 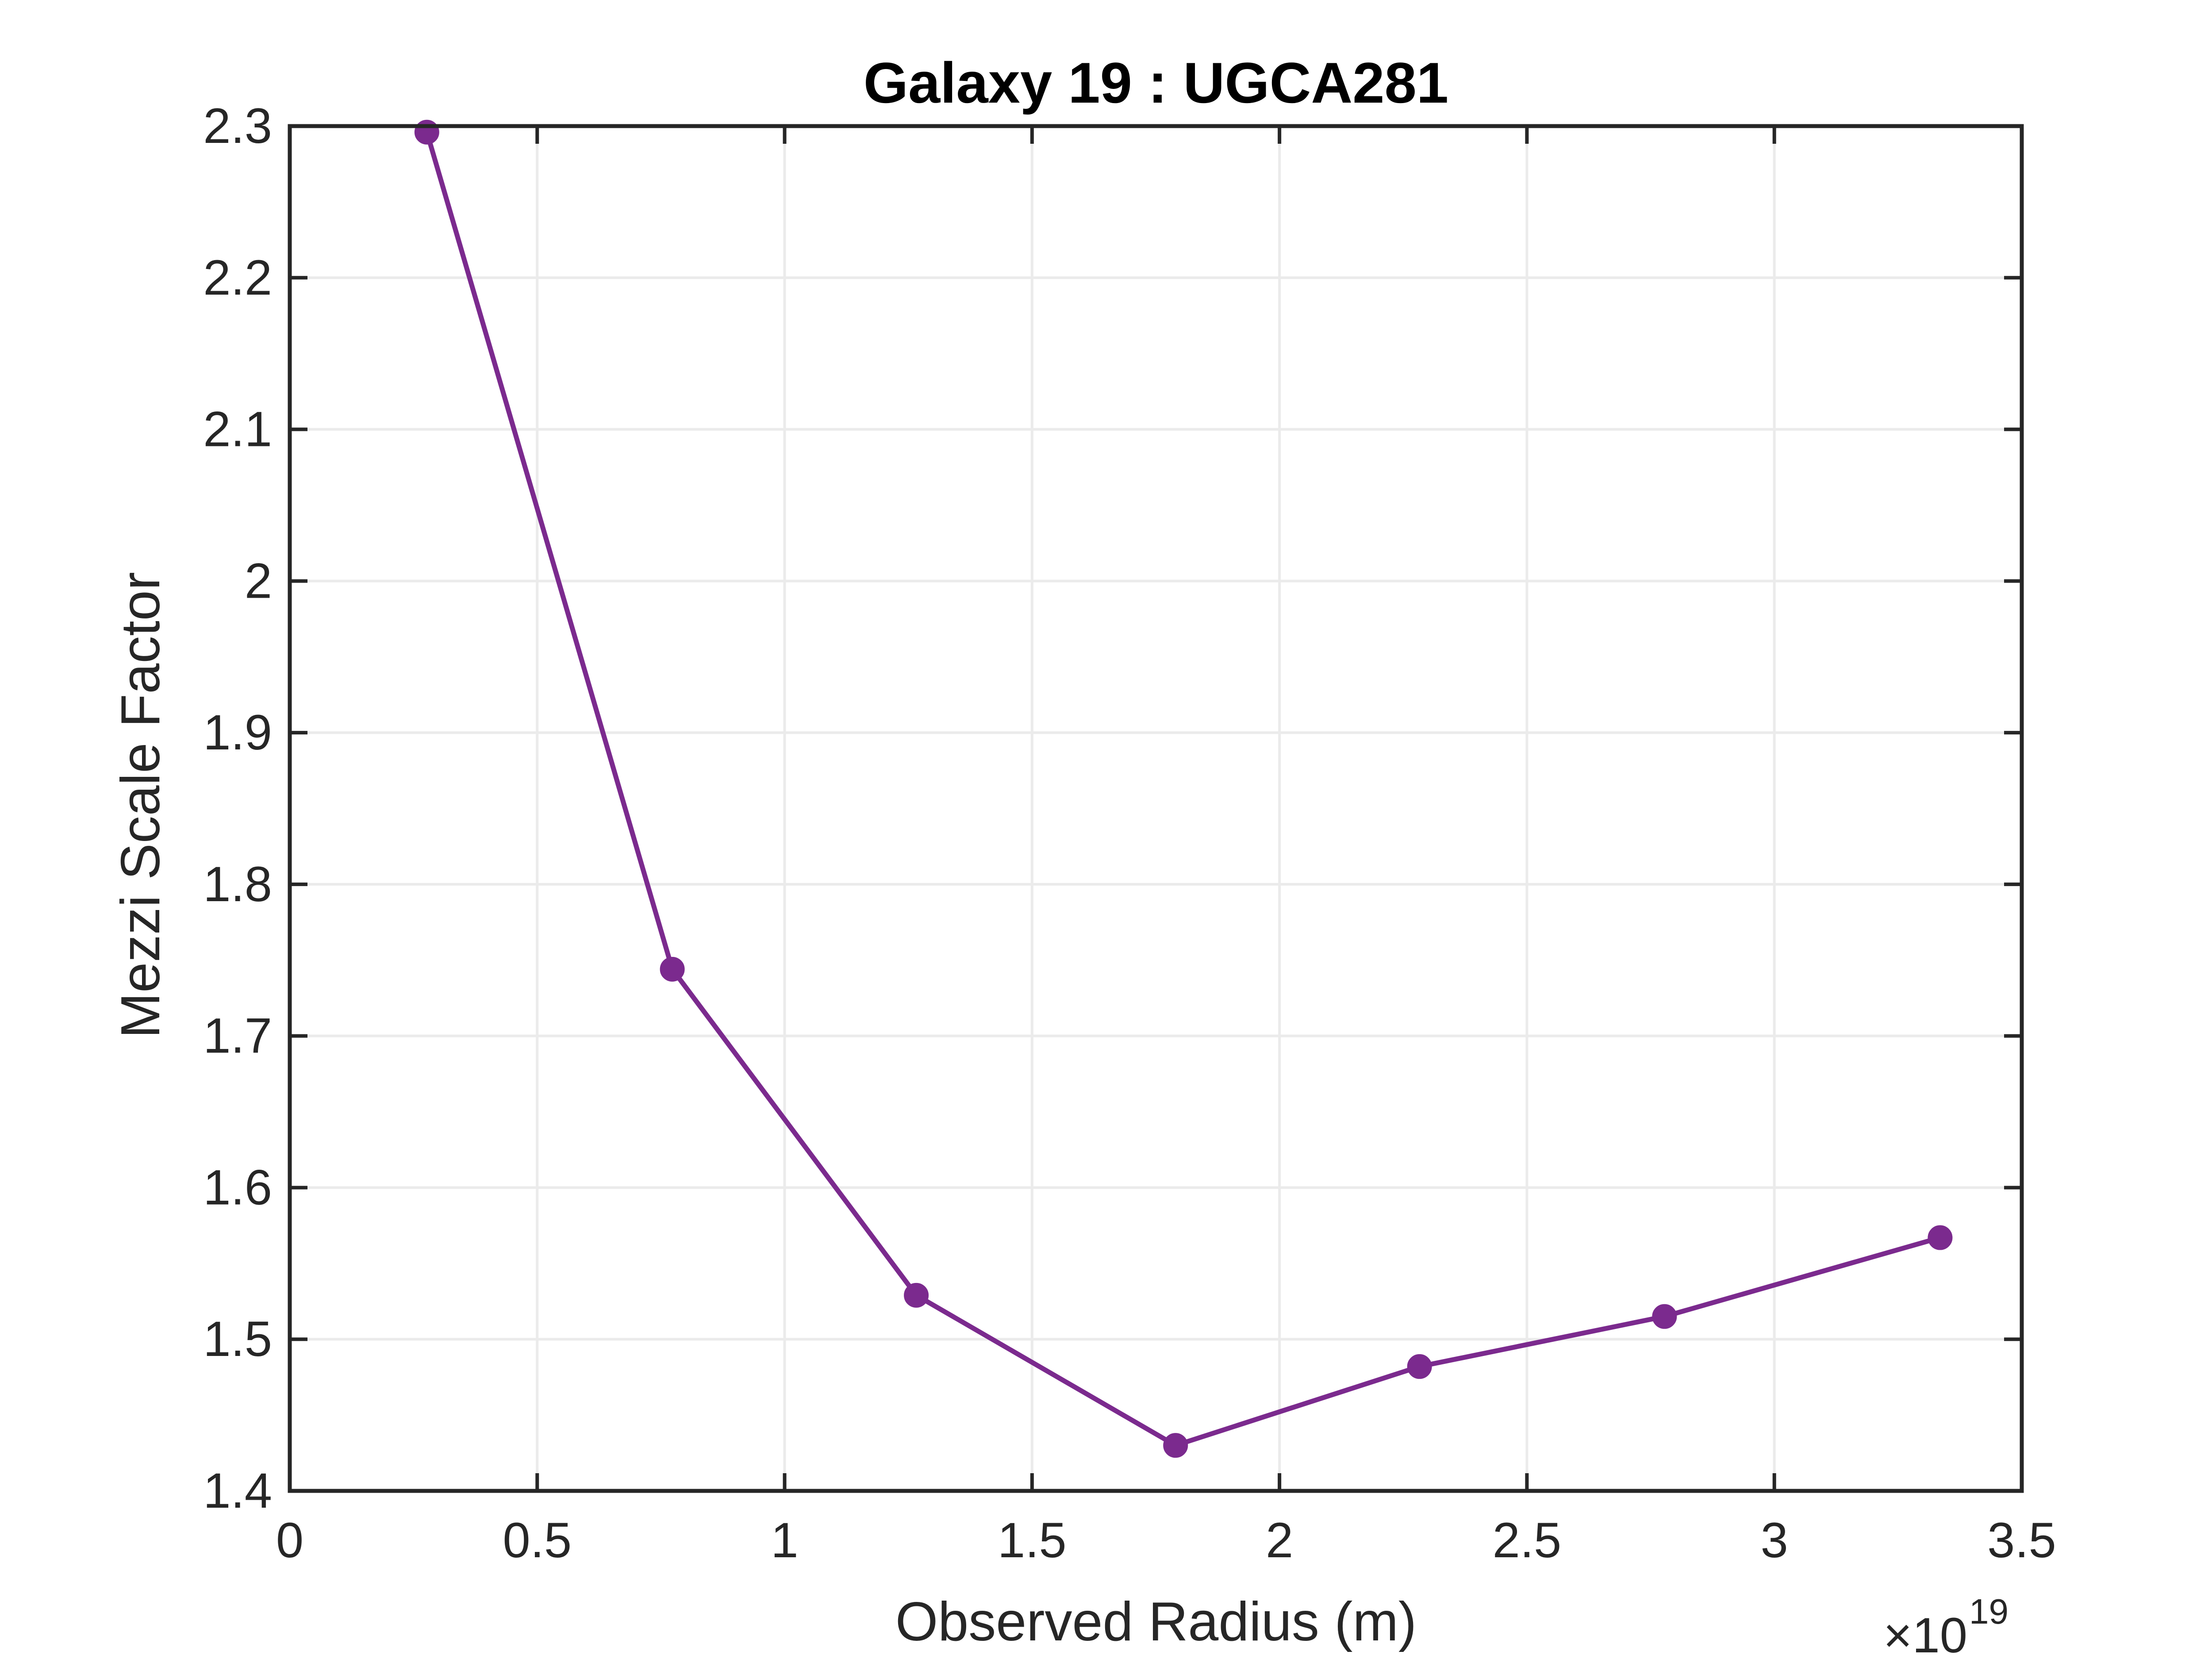 What do you see at coordinates (238, 1036) in the screenshot?
I see `y-tick-label: 1.7` at bounding box center [238, 1036].